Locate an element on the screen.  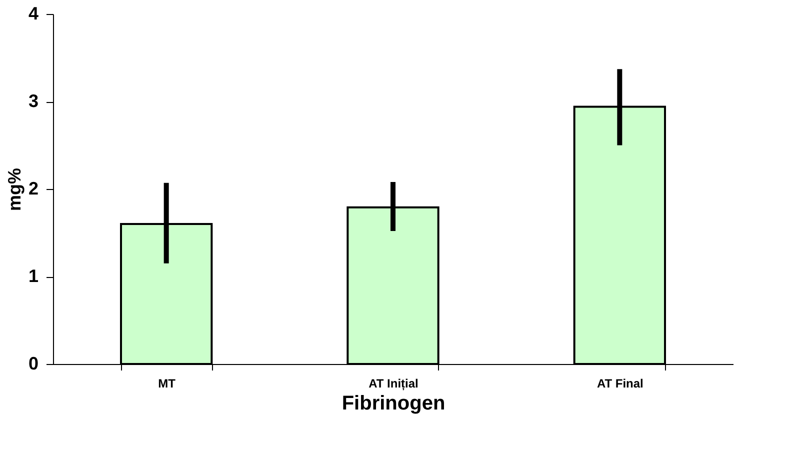
y-tick-label: 2 is located at coordinates (33, 188).